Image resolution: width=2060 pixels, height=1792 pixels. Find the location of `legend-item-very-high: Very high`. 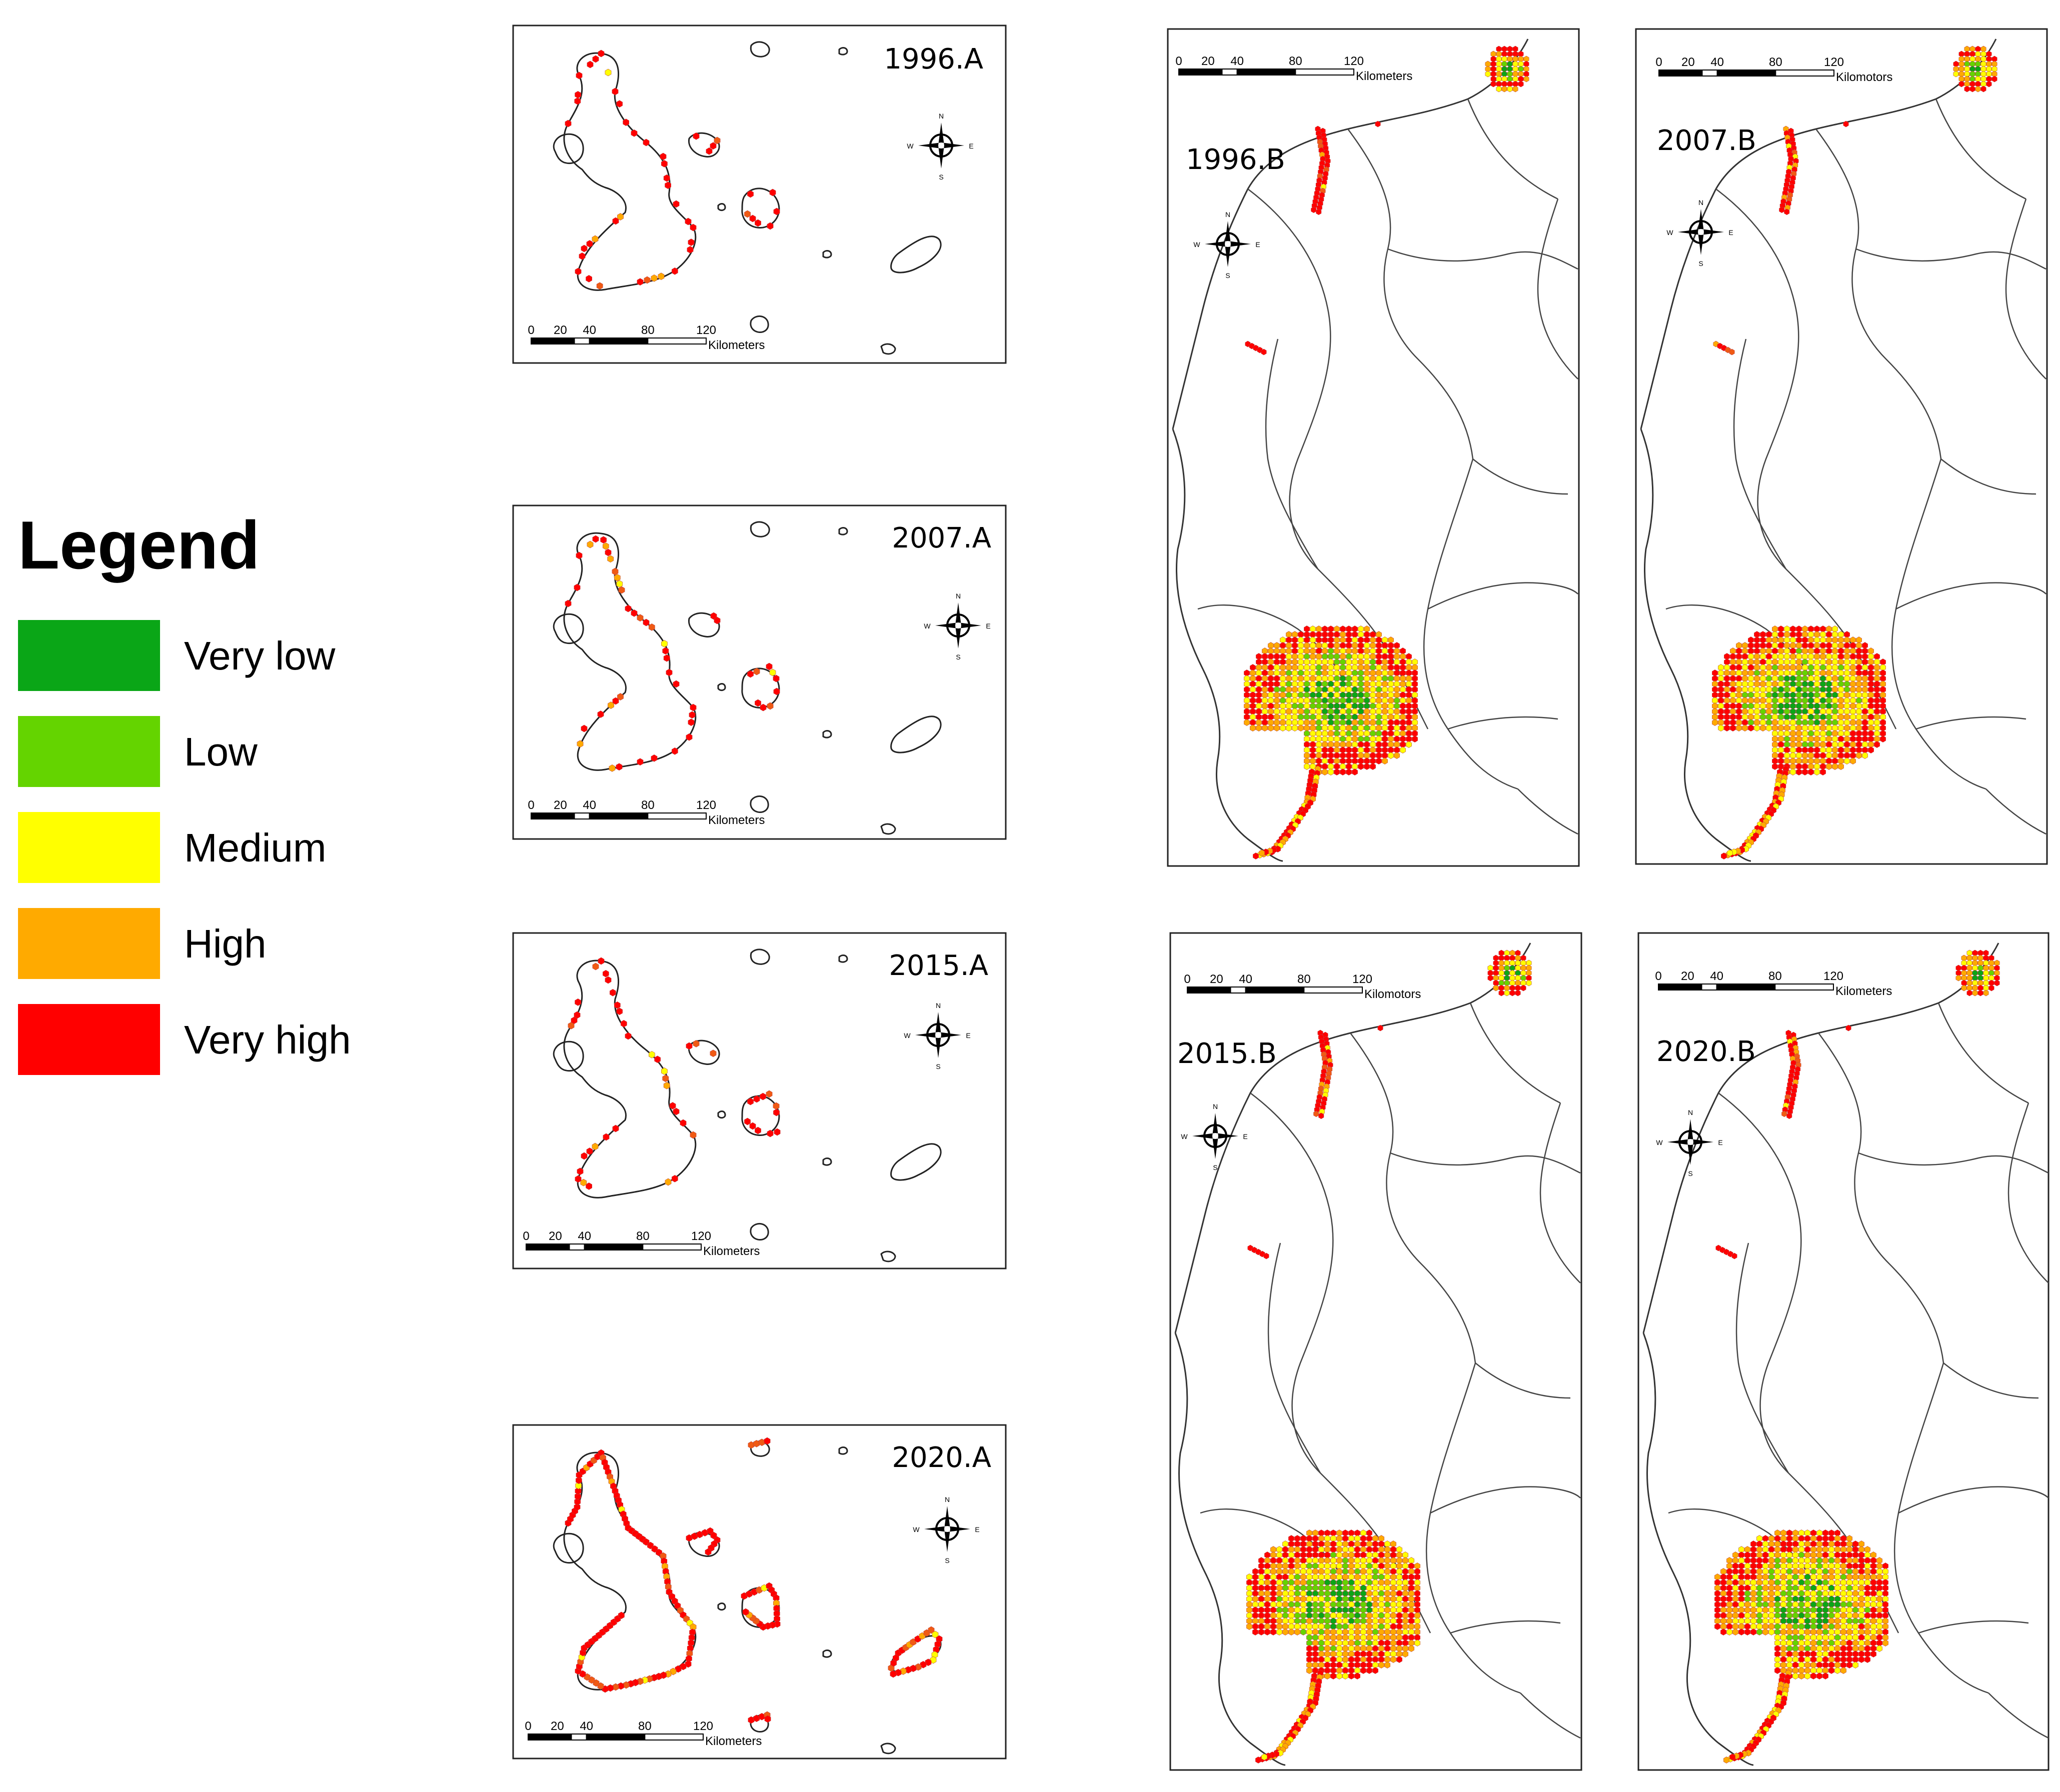

legend-item-very-high: Very high is located at coordinates (208, 1039).